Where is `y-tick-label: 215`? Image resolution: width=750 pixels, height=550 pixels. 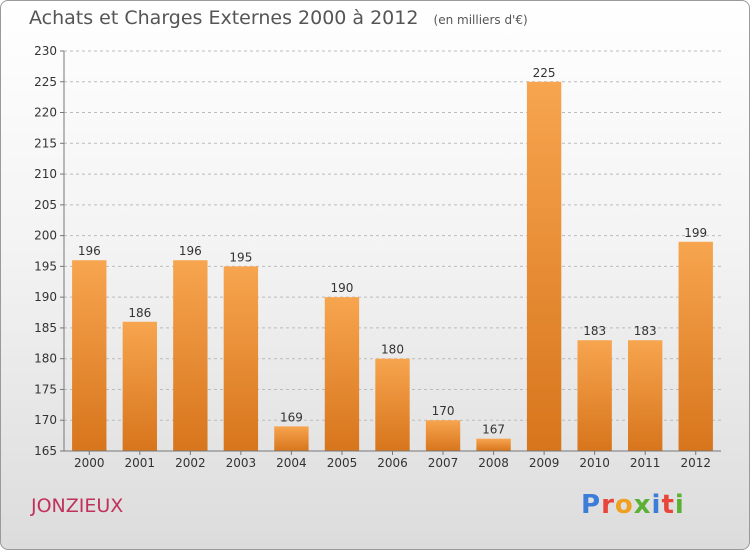
y-tick-label: 215 is located at coordinates (45, 143).